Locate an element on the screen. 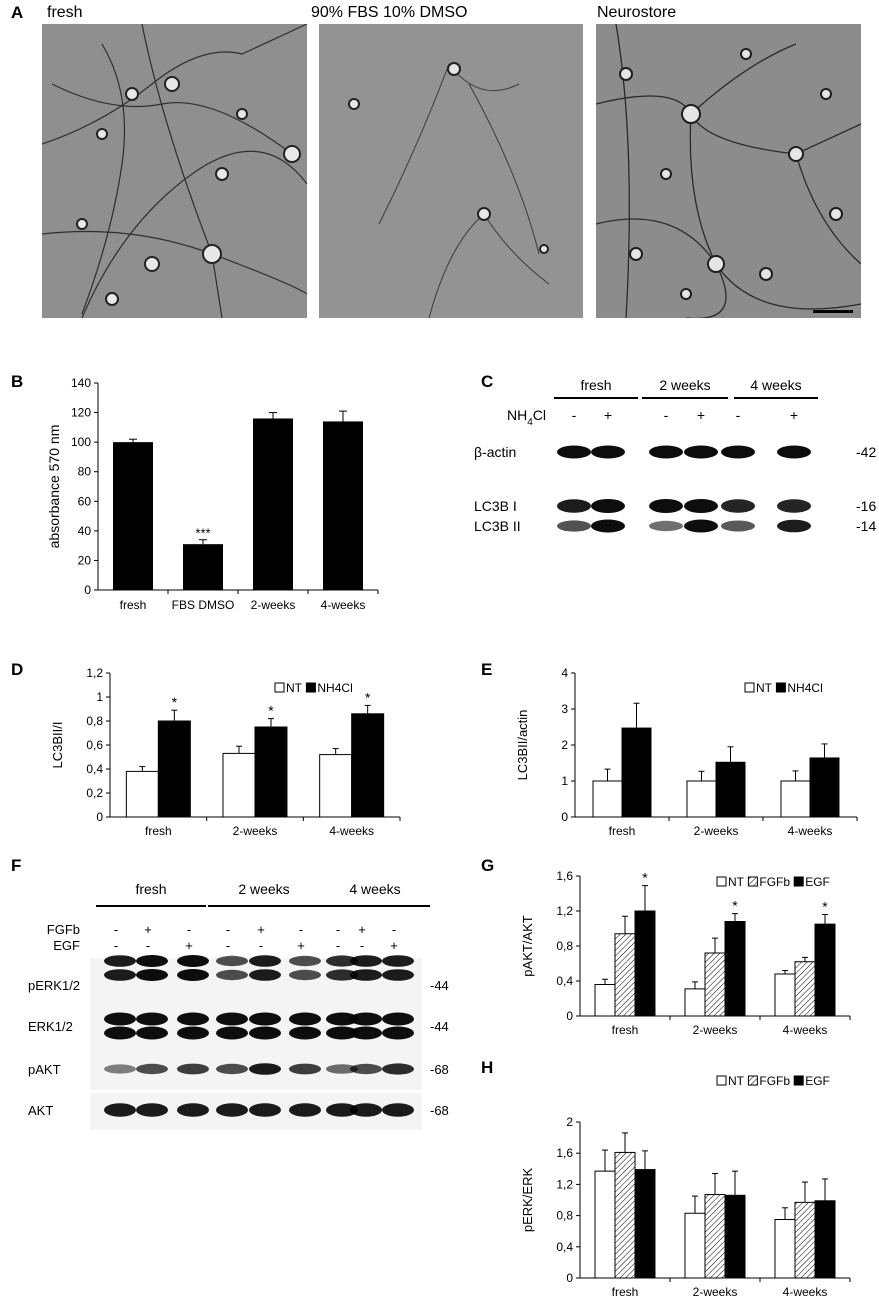  b-y-tick-label: 60 is located at coordinates (85, 501).